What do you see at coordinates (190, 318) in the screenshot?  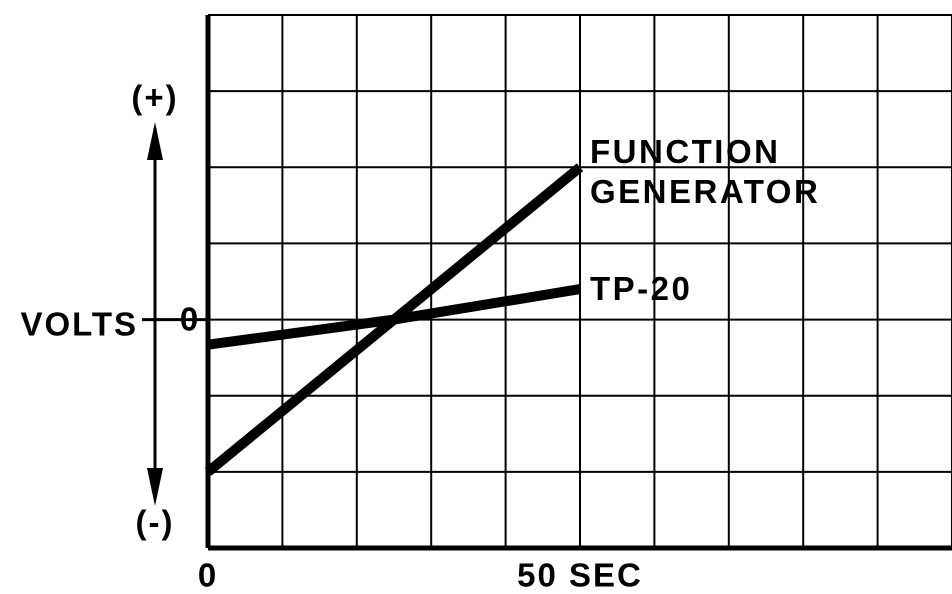 I see `y-tick-label: 0` at bounding box center [190, 318].